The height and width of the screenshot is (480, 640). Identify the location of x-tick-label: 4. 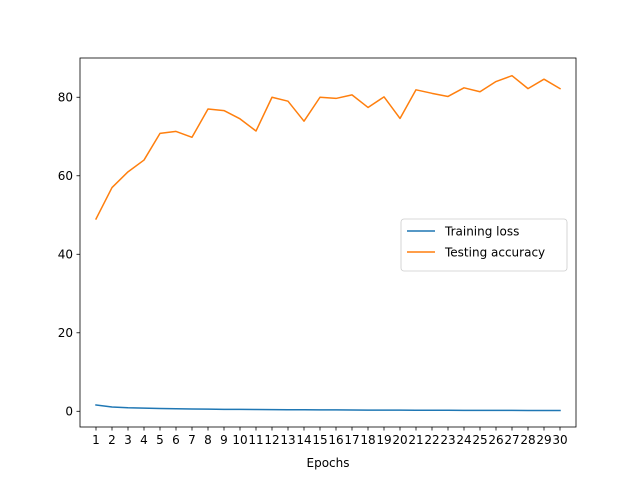
(144, 440).